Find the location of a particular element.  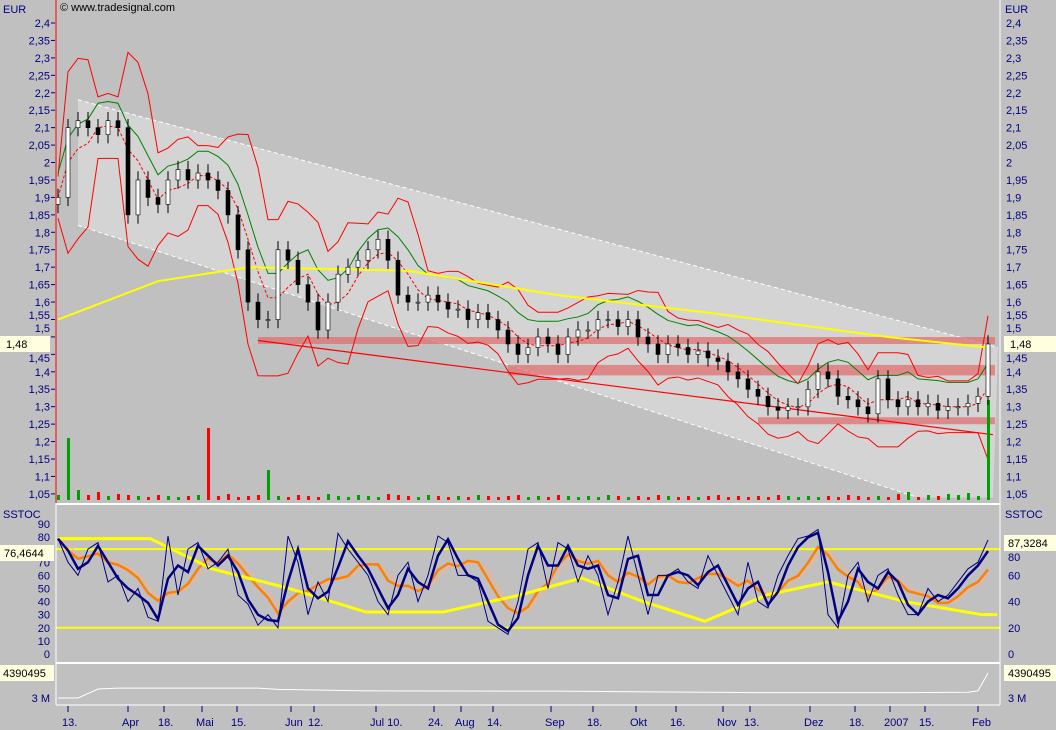

price-tick-label-left: 1,45 is located at coordinates (39, 359).